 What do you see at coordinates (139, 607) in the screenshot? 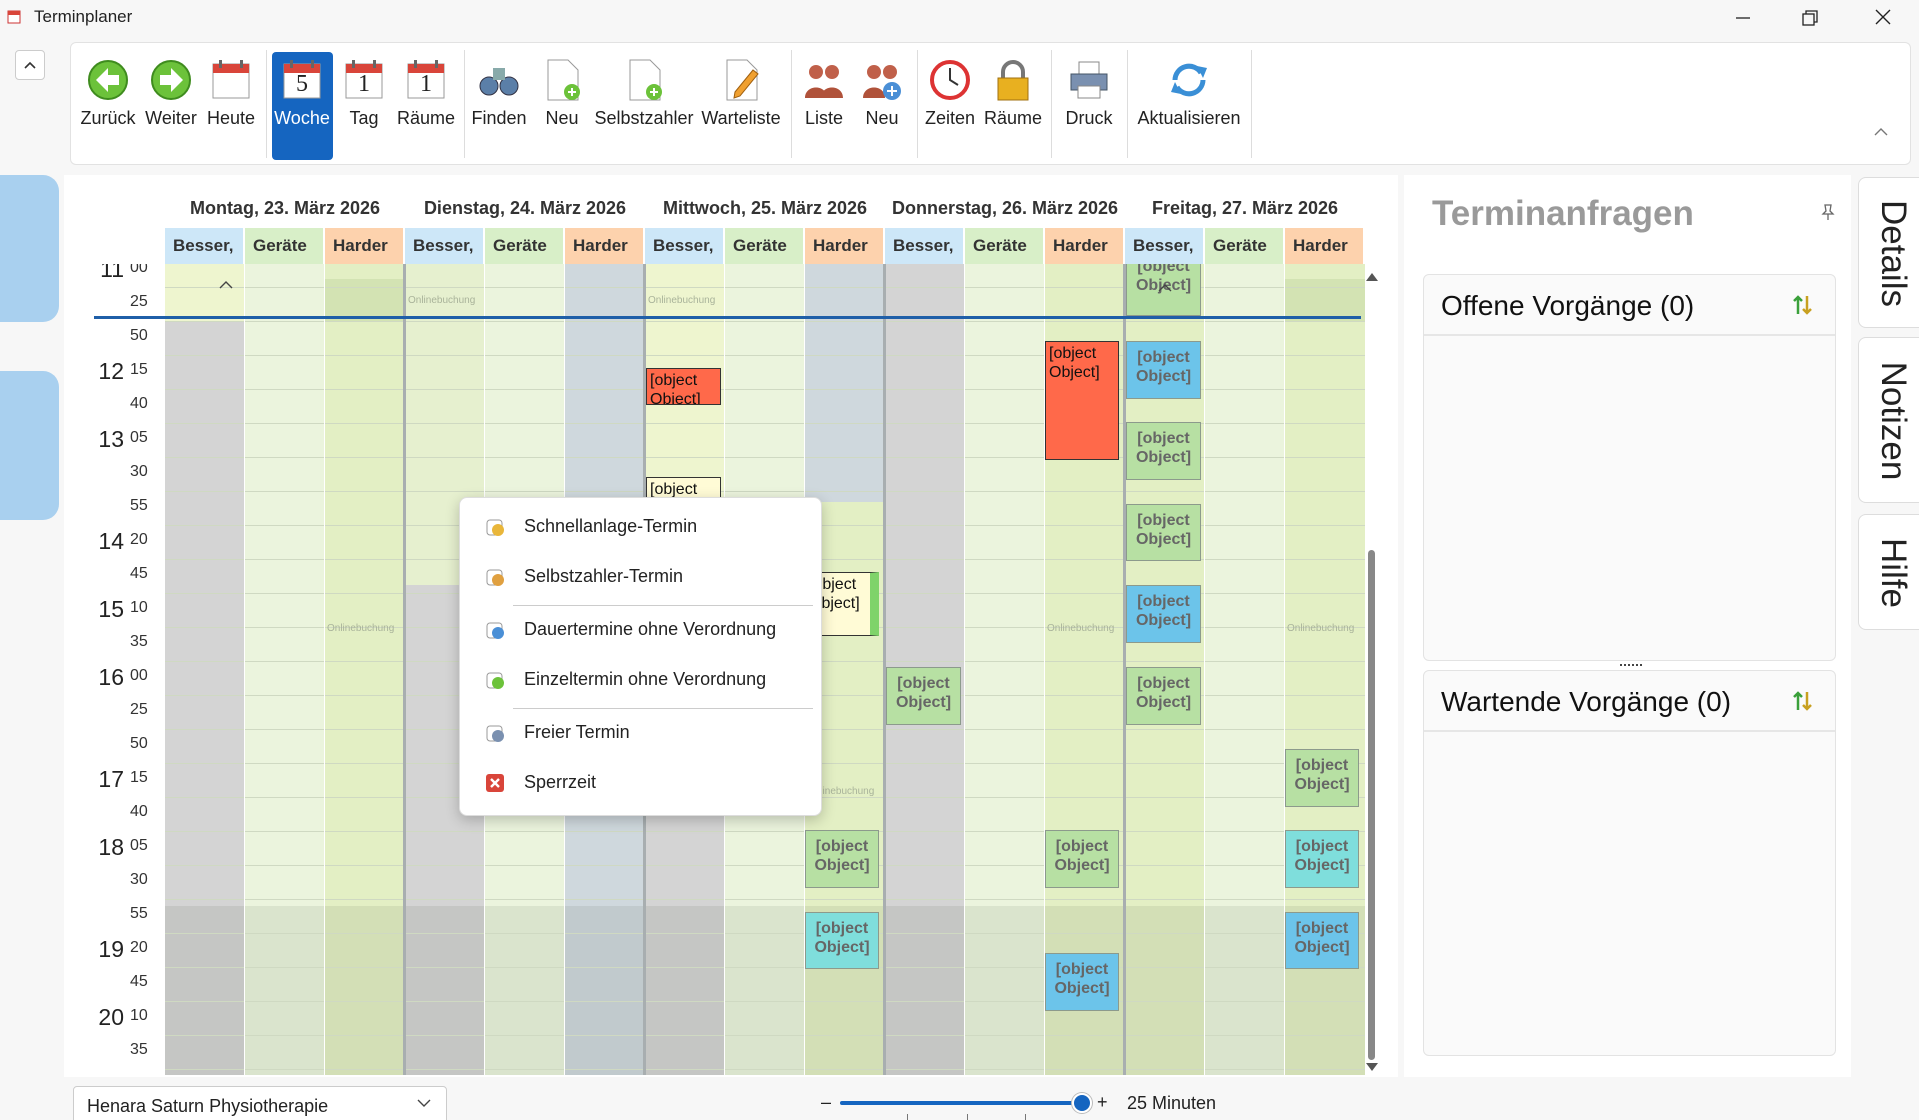
I see `minute-label: 10` at bounding box center [139, 607].